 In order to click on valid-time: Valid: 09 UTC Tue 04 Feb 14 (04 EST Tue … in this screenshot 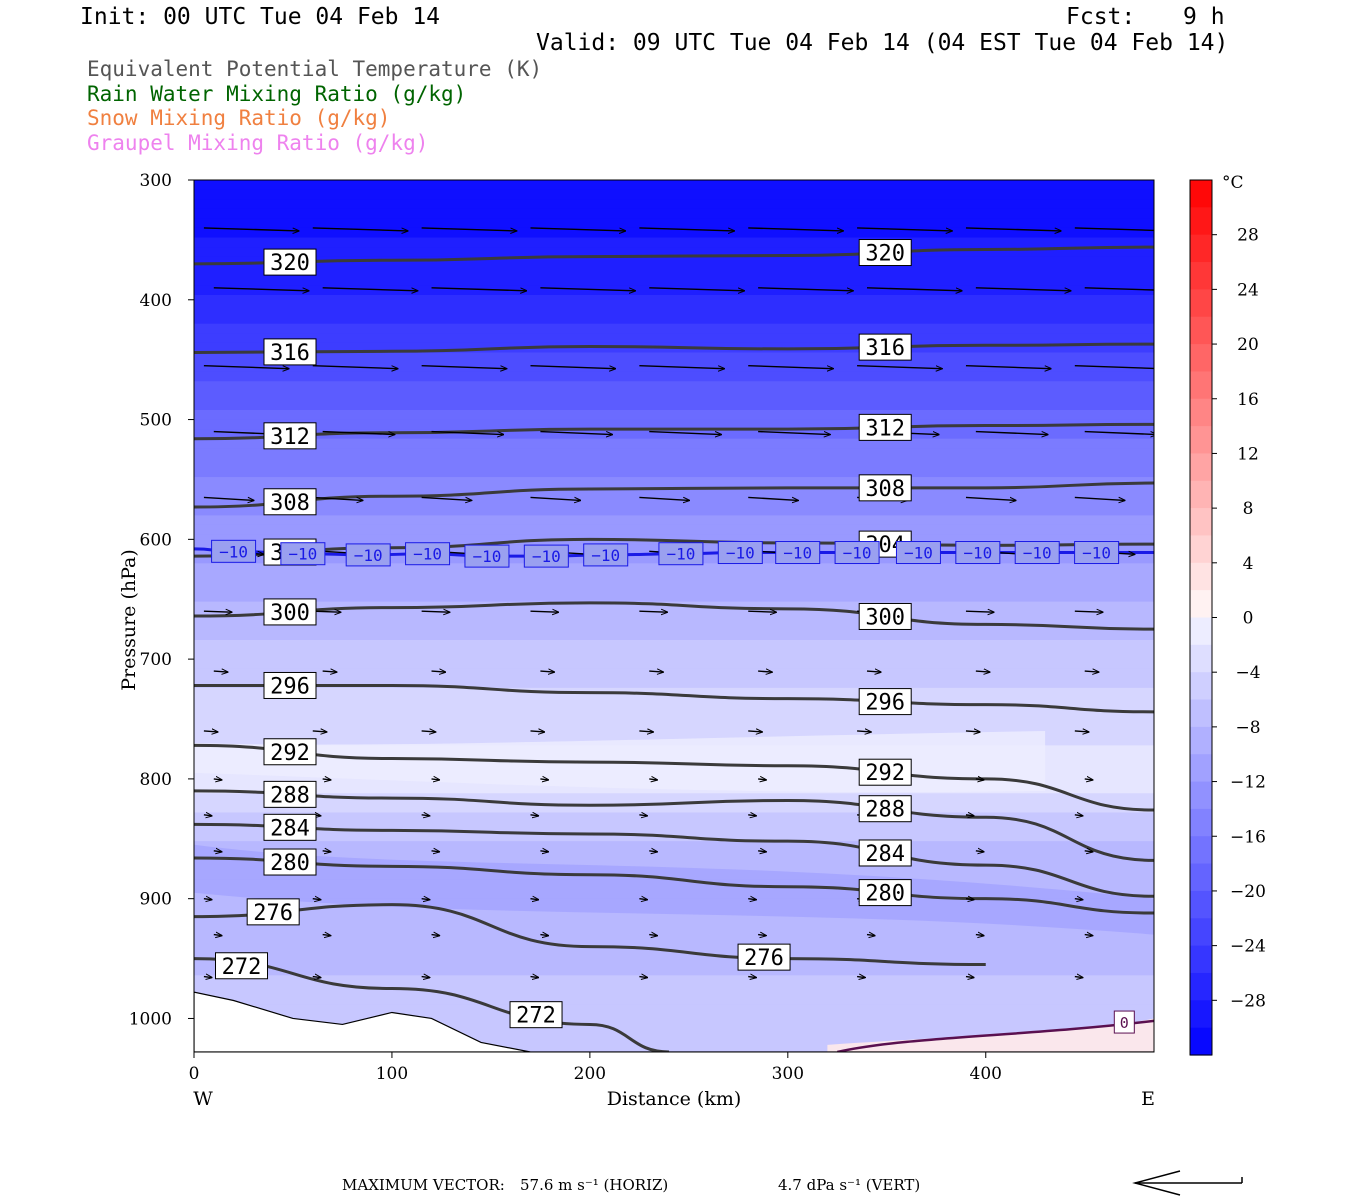, I will do `click(882, 43)`.